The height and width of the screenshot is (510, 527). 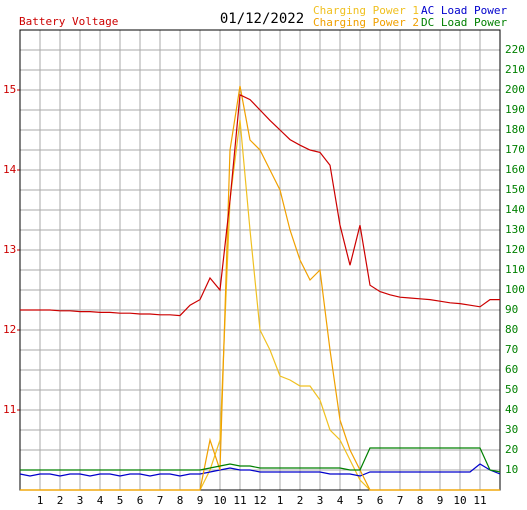 I want to click on y-tick-label: 12, so click(x=9, y=329).